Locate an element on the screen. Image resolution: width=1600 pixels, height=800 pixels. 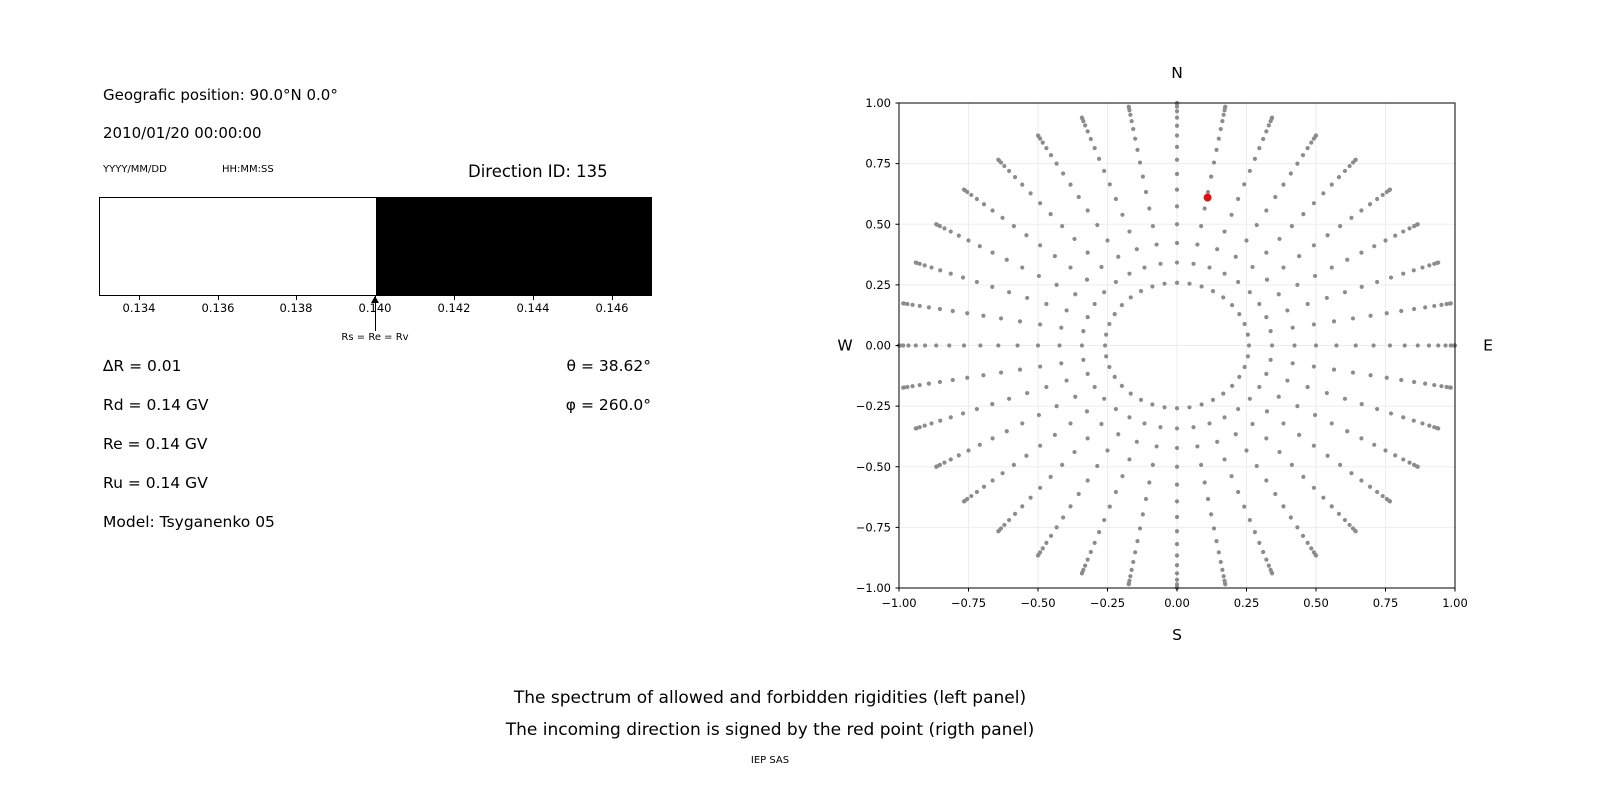
rigidity-spectrum-chart is located at coordinates (375, 246).